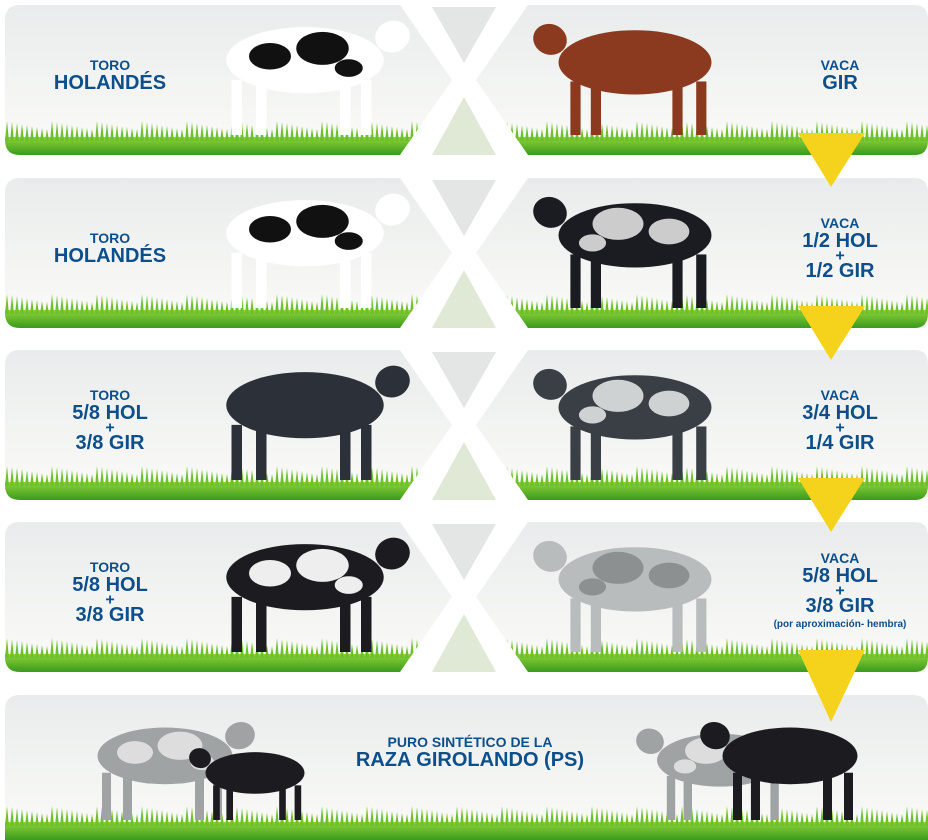  I want to click on down-arrow, so click(831, 505).